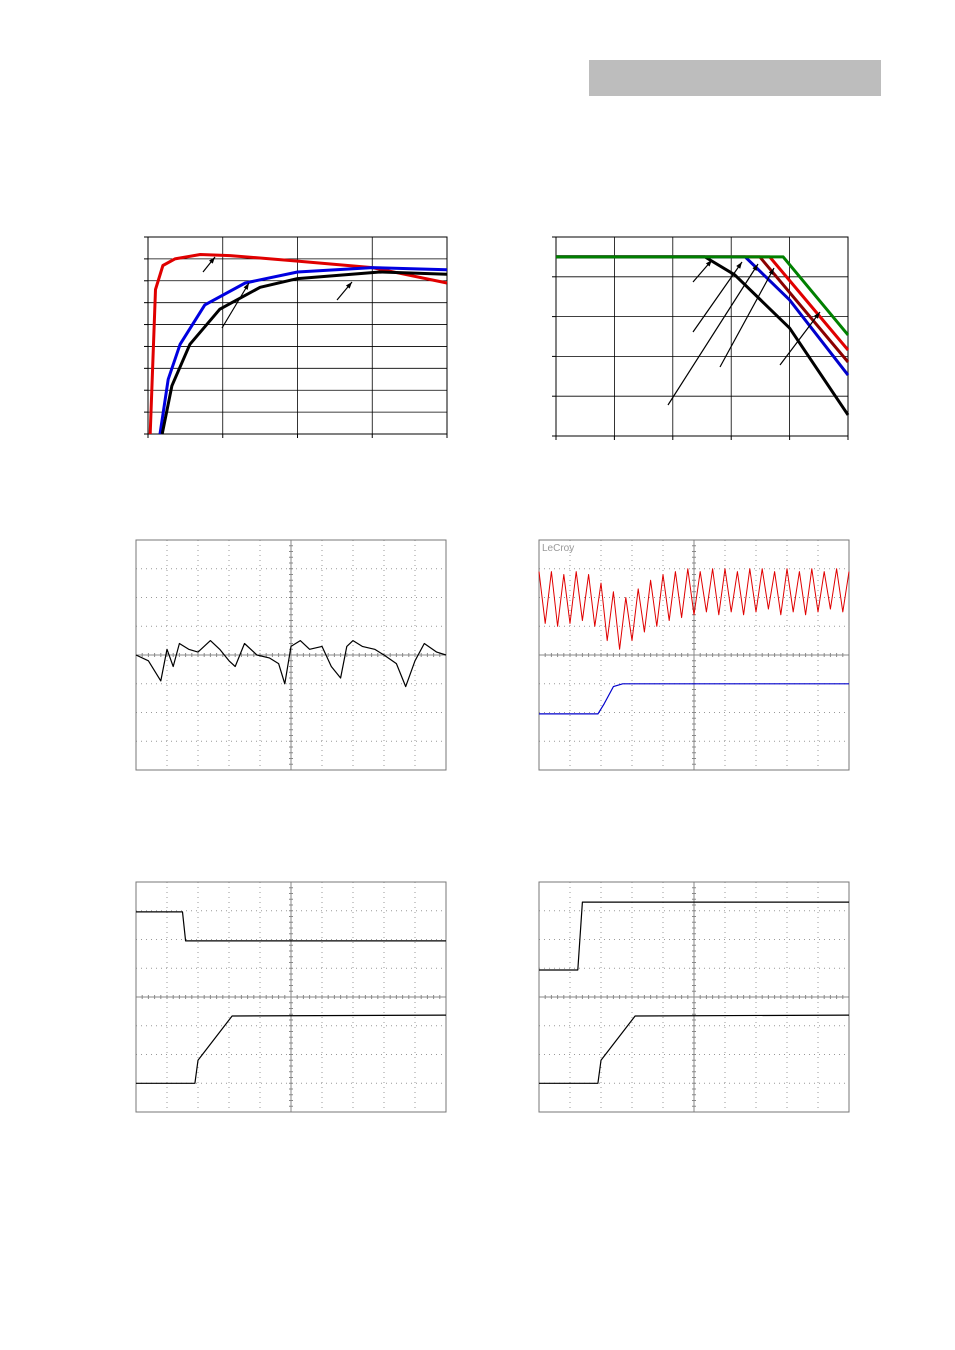 The height and width of the screenshot is (1350, 955). What do you see at coordinates (558, 548) in the screenshot?
I see `scope-brand: LeCroy` at bounding box center [558, 548].